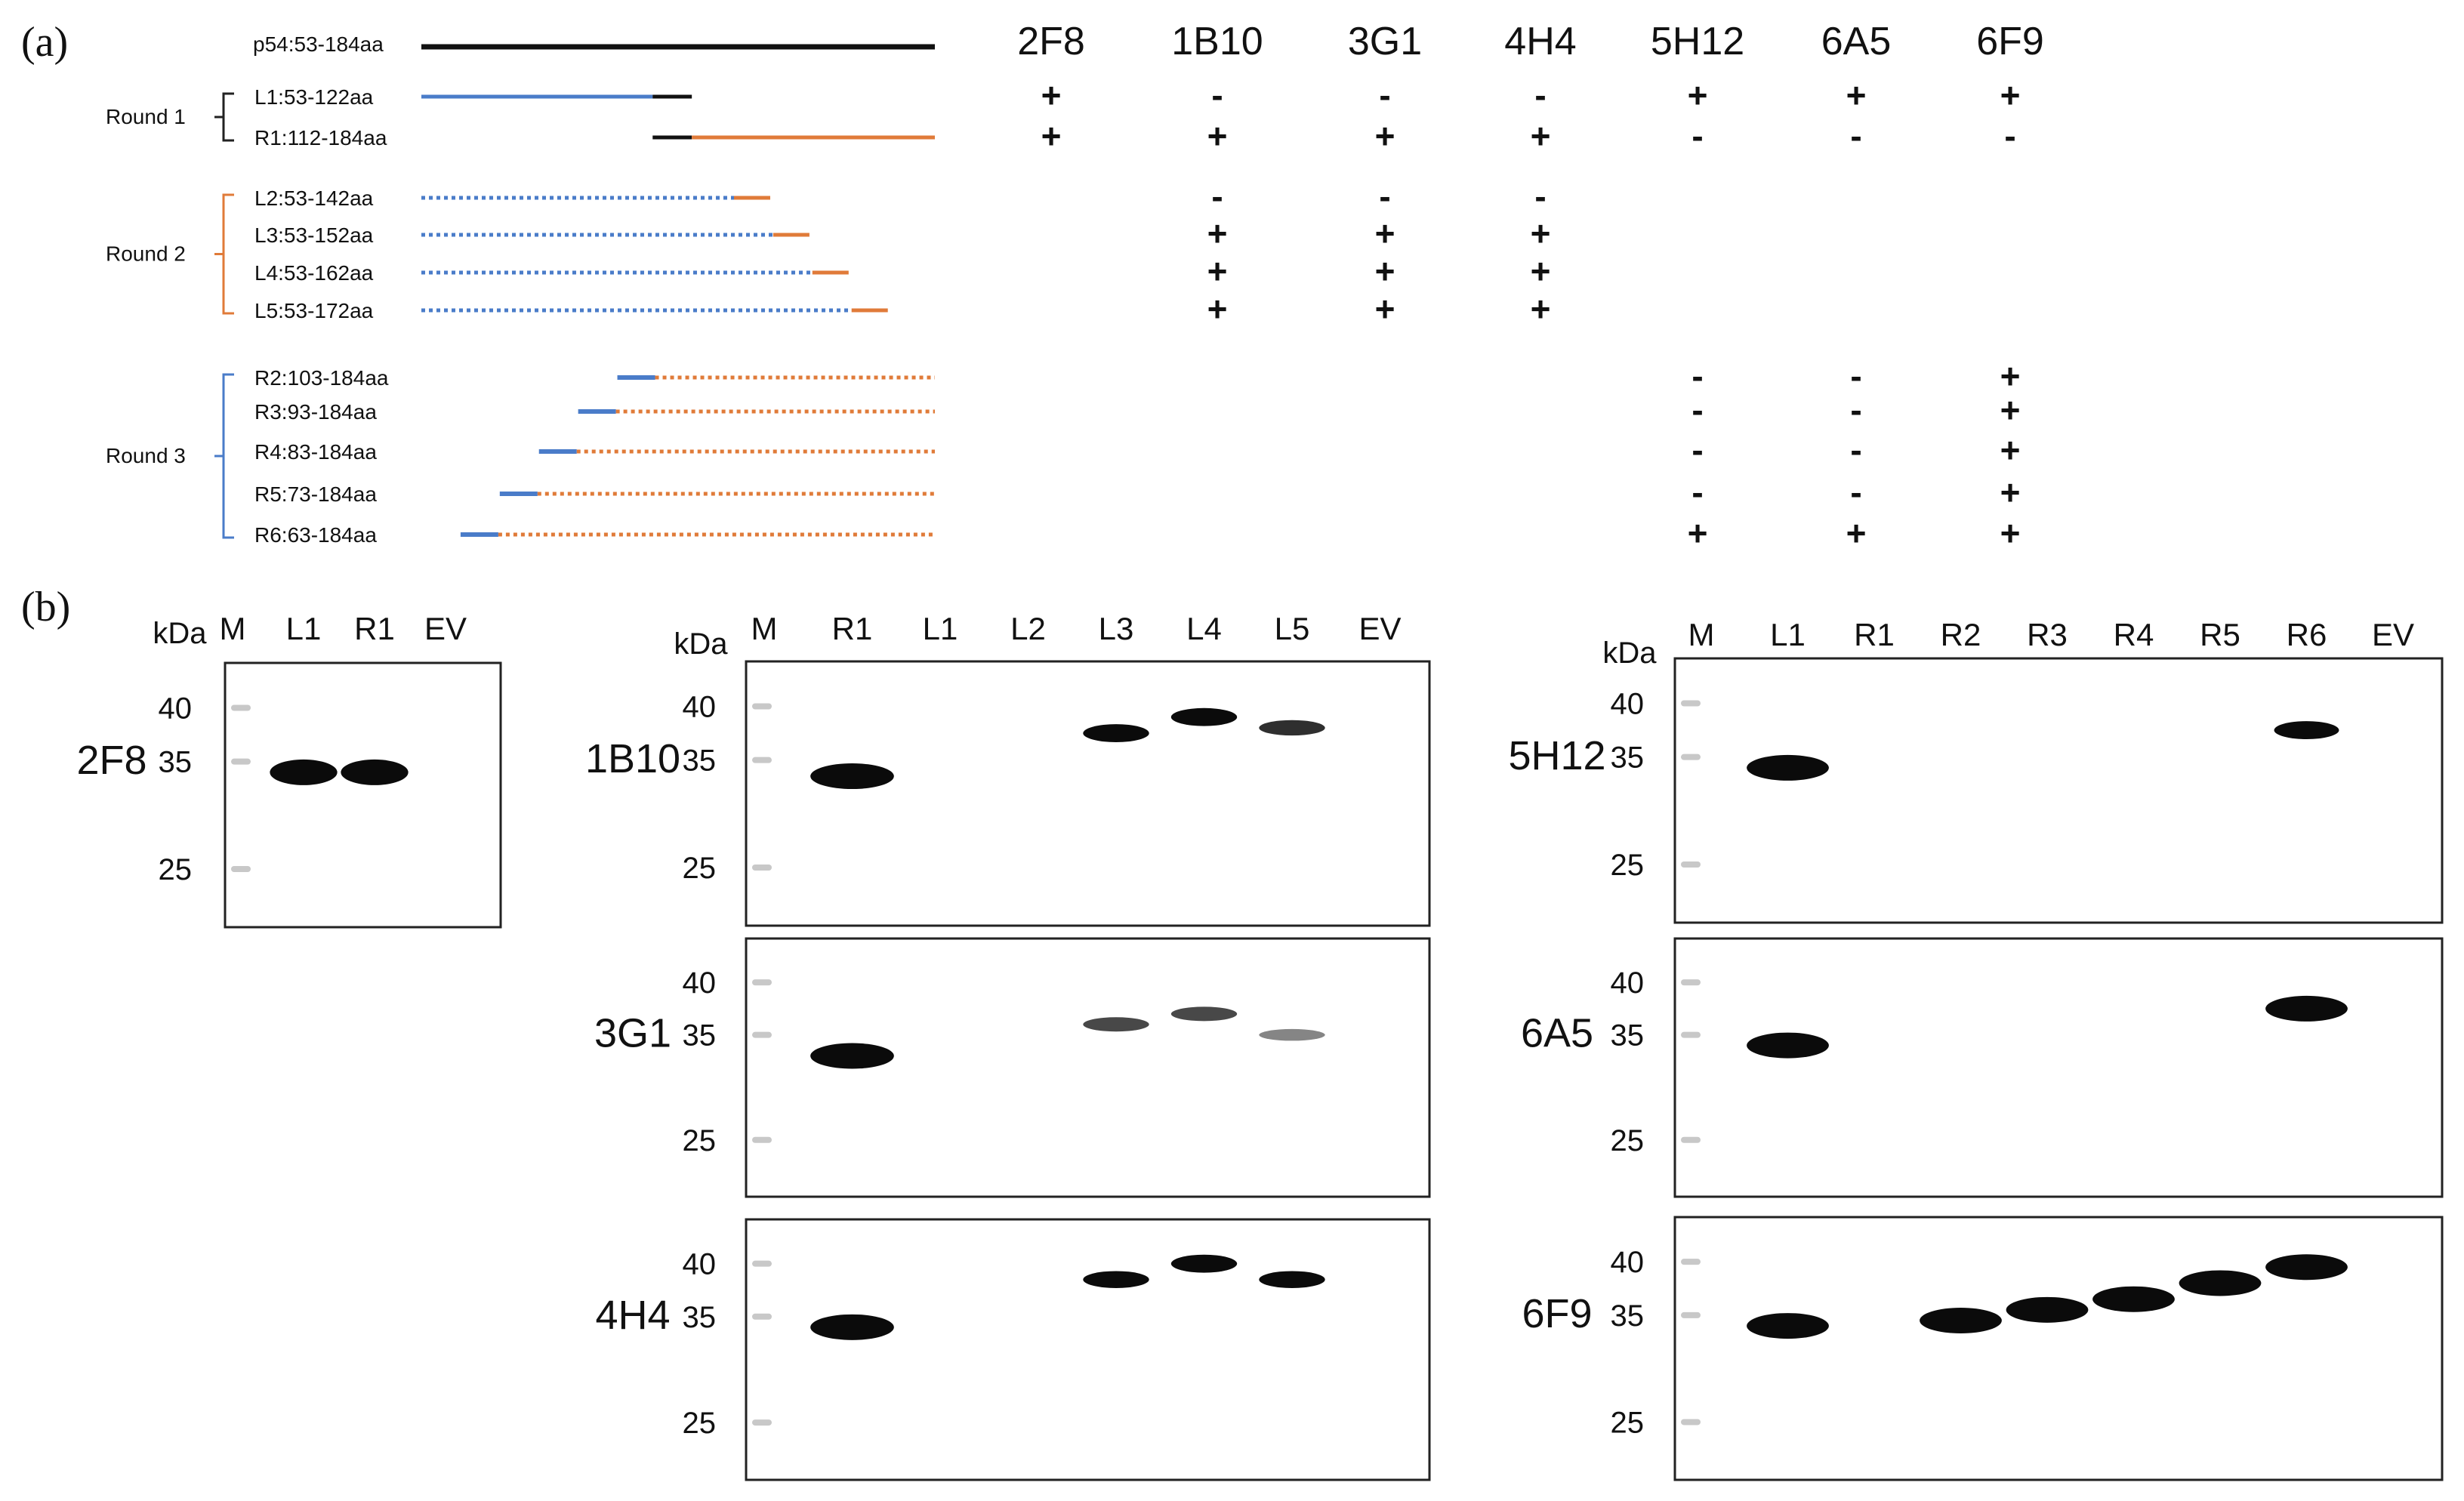 Image resolution: width=2464 pixels, height=1501 pixels. Describe the element at coordinates (314, 198) in the screenshot. I see `construct-label-l2: L2:53-142aa` at that location.